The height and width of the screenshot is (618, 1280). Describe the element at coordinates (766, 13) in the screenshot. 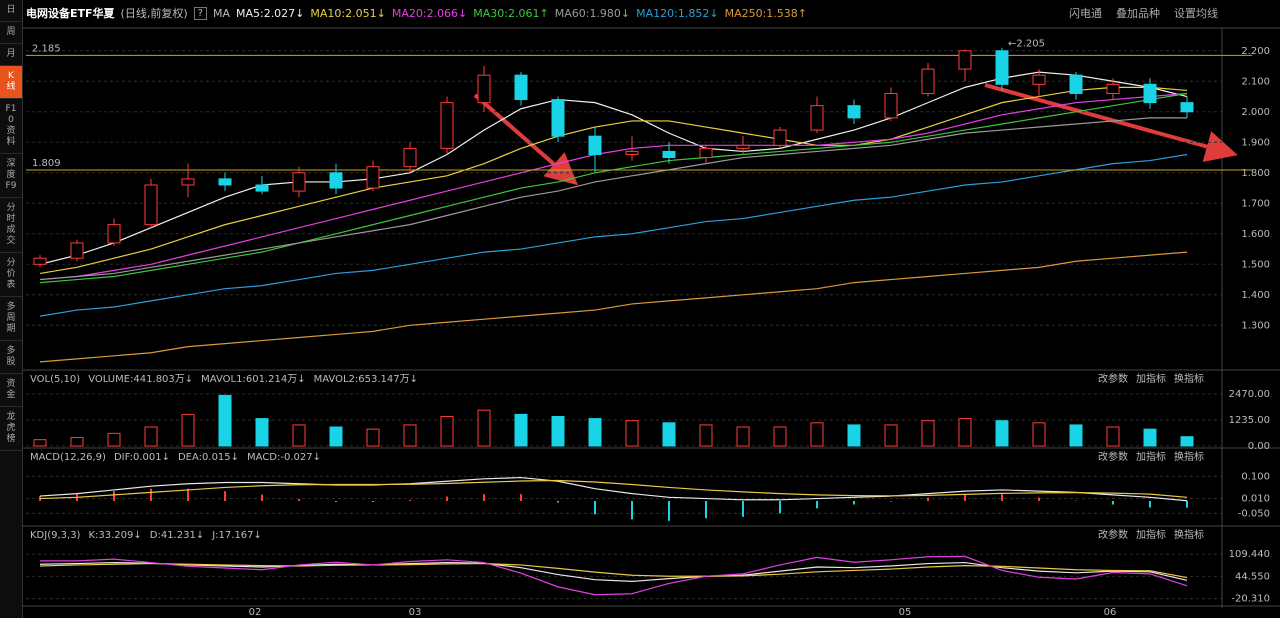

I see `ma-legend: MA250:1.538↑` at that location.